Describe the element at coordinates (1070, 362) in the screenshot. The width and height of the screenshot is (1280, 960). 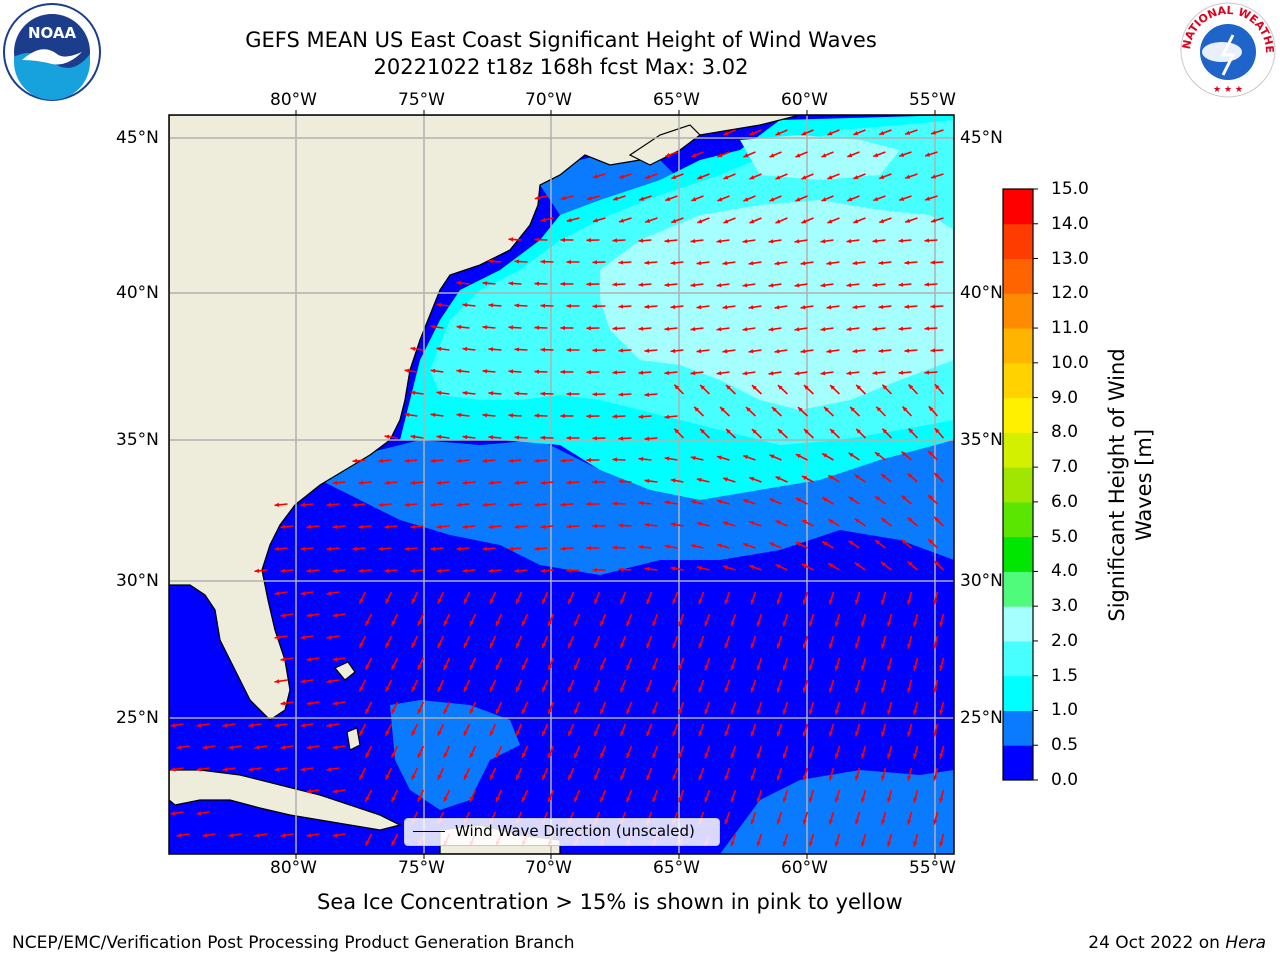
I see `colorbar-tick-label: 10.0` at that location.